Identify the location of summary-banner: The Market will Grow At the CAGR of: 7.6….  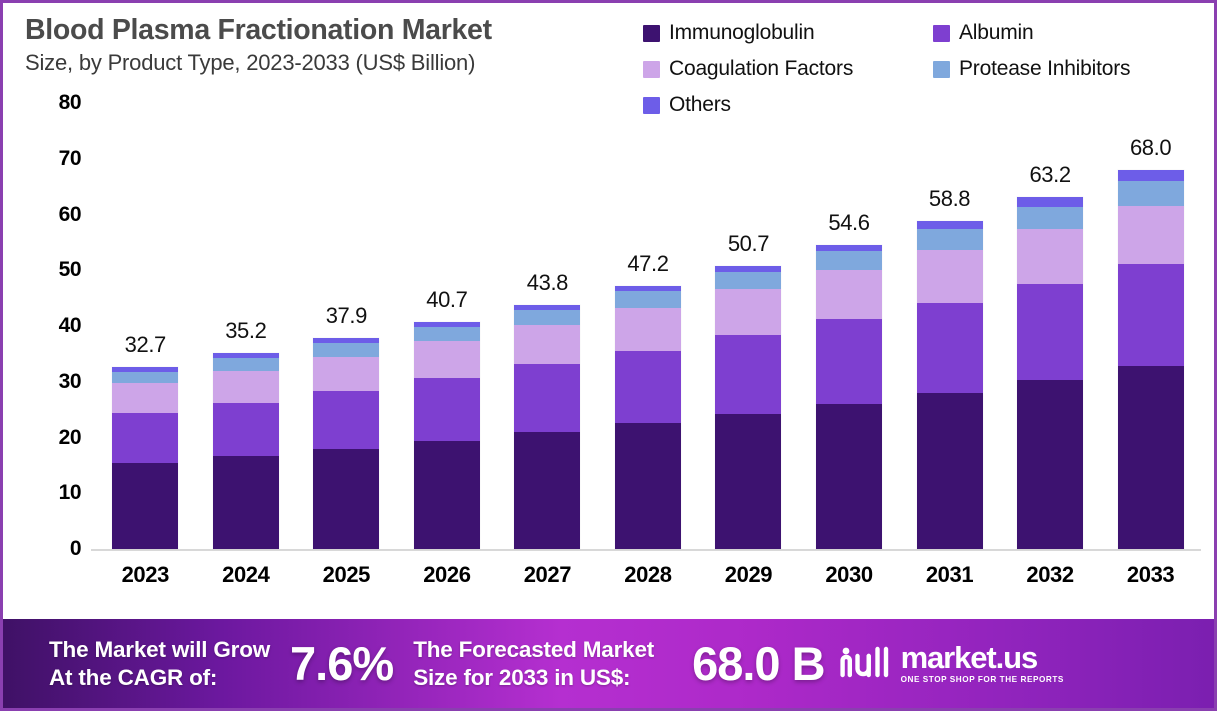
(608, 663).